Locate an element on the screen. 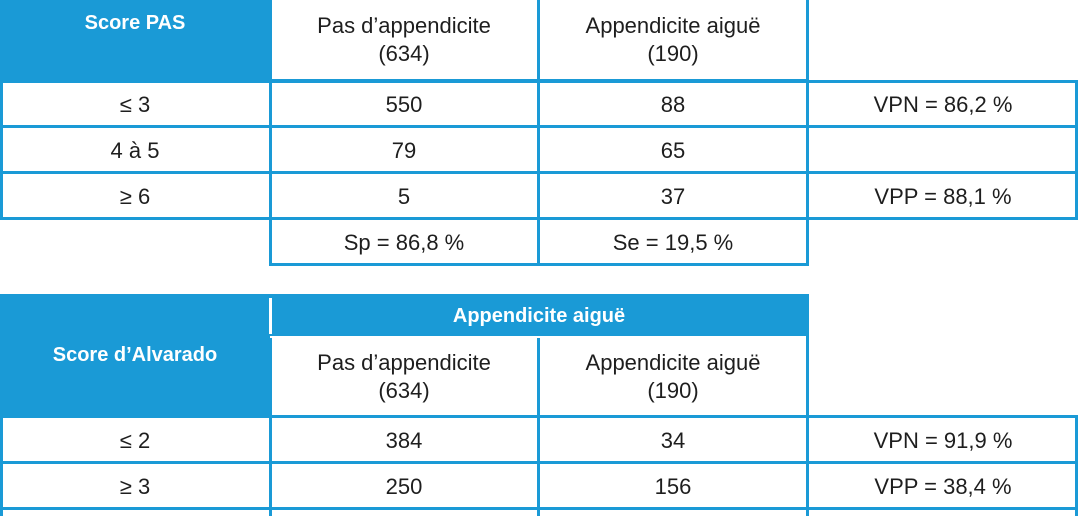 The width and height of the screenshot is (1078, 516). group-header-text: Appendicite aiguë is located at coordinates (539, 316).